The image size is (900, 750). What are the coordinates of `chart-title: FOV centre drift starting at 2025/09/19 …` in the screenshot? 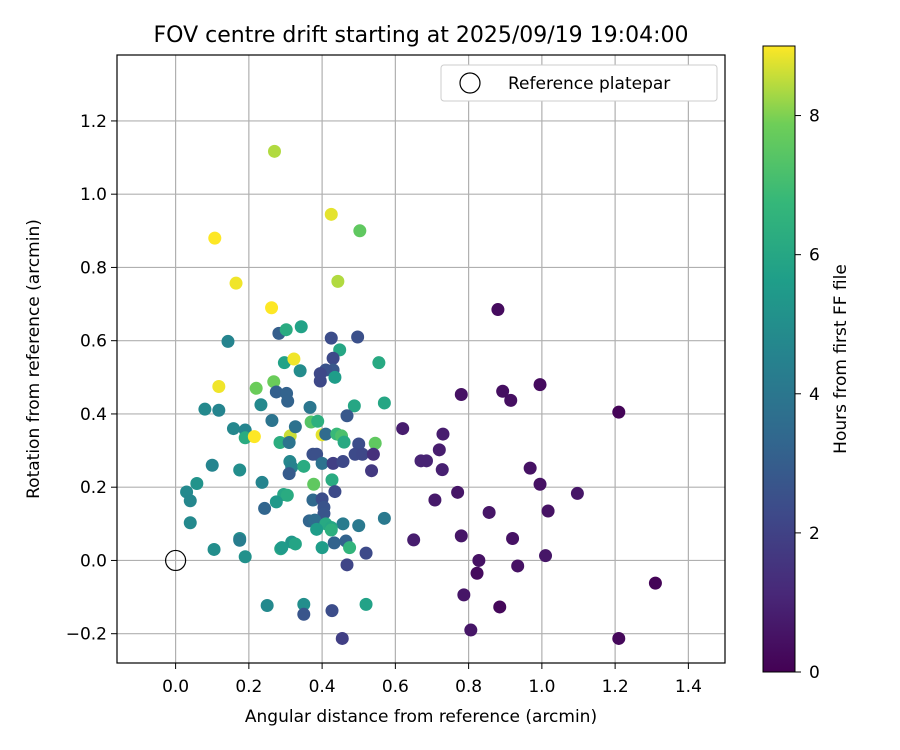 It's located at (421, 35).